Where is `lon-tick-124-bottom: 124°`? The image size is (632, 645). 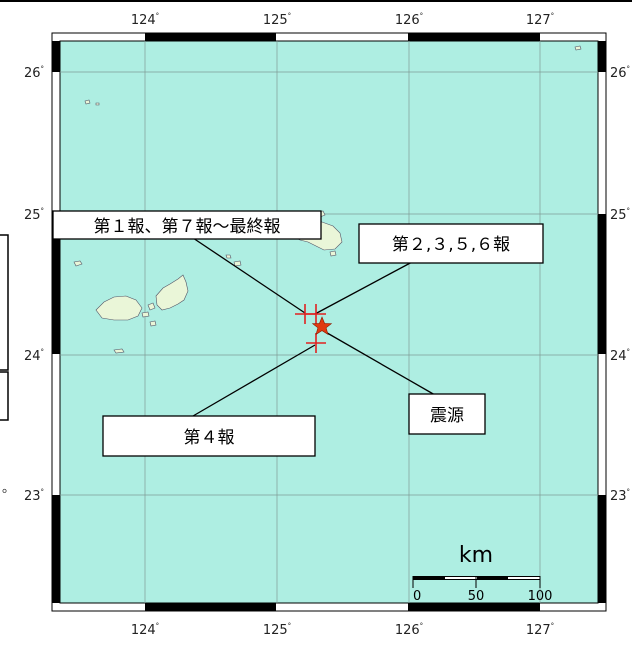 lon-tick-124-bottom: 124° is located at coordinates (145, 630).